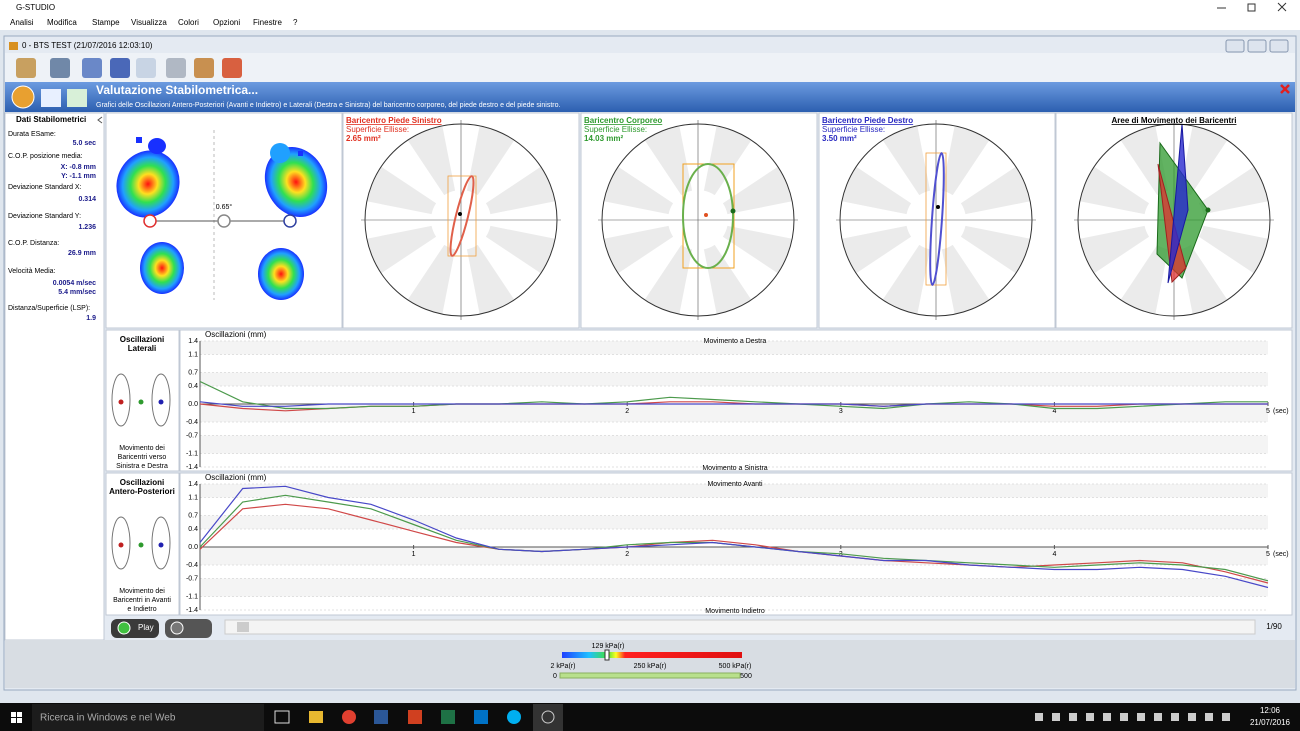 Image resolution: width=1300 pixels, height=731 pixels. What do you see at coordinates (192, 467) in the screenshot?
I see `y-tick-label: -1.4` at bounding box center [192, 467].